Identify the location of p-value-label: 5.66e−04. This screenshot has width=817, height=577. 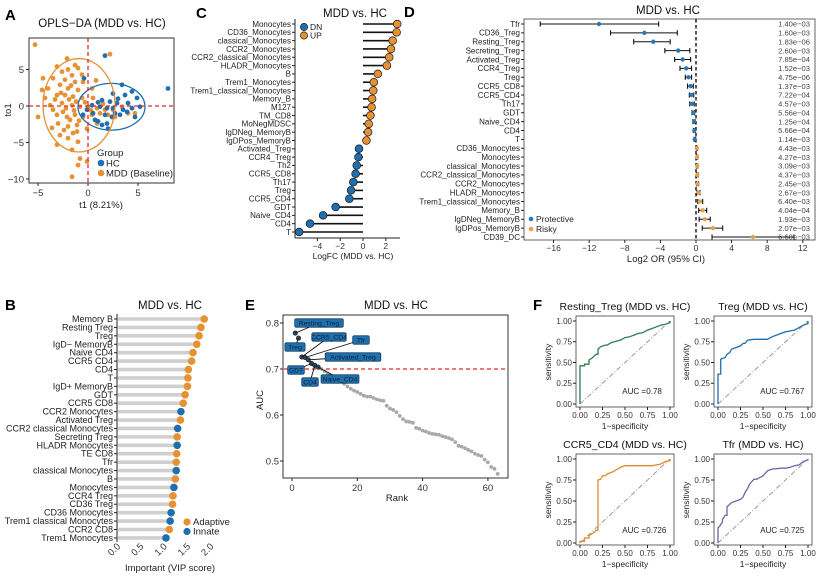
(794, 130).